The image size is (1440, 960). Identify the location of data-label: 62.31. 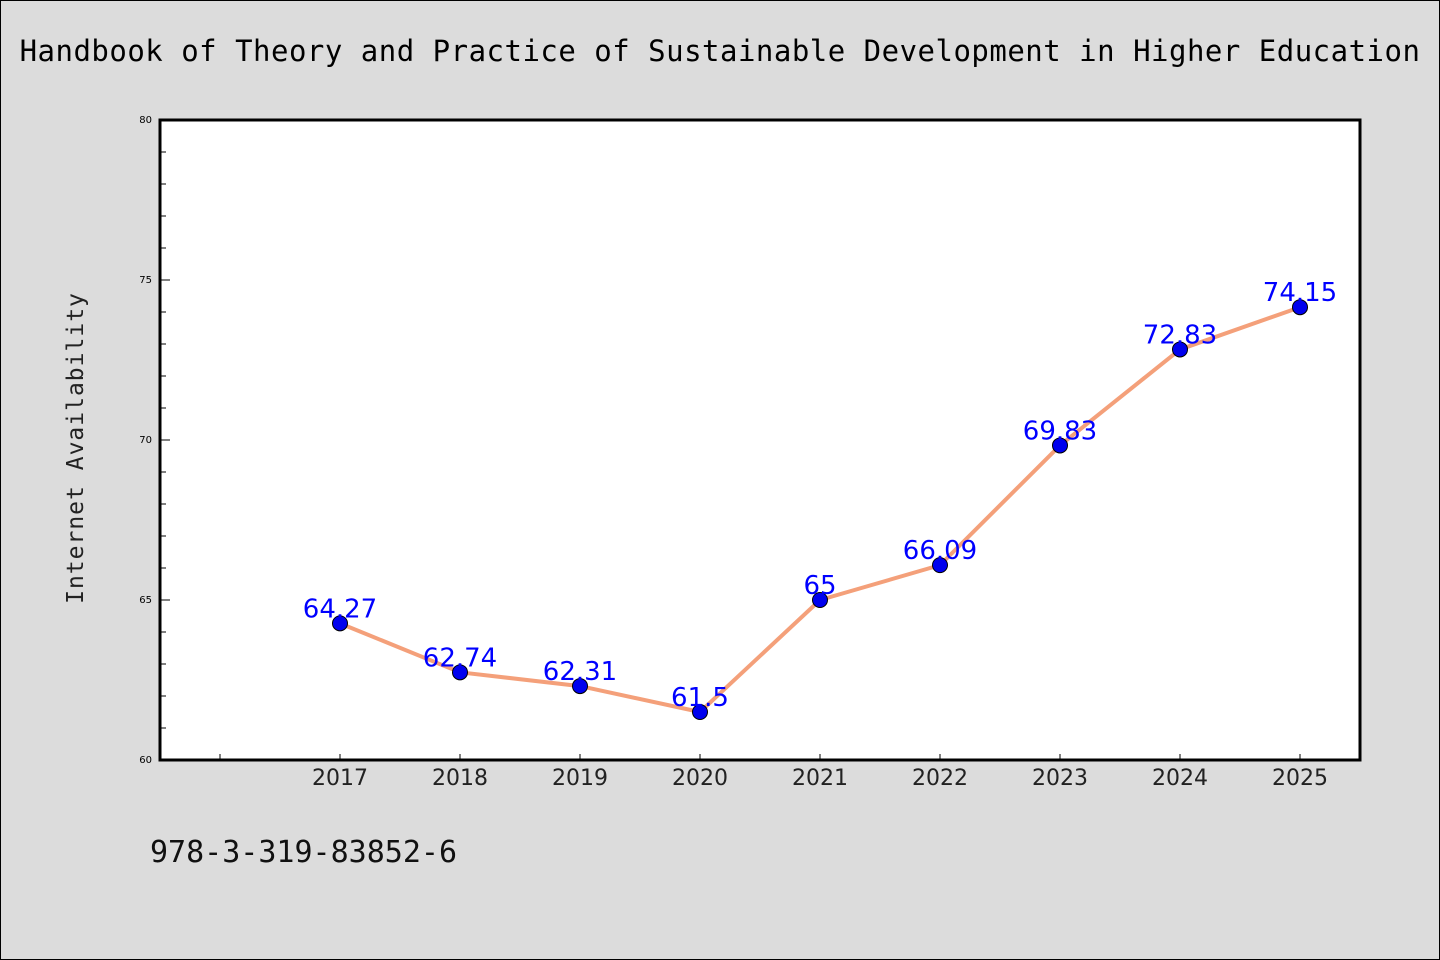
(580, 672).